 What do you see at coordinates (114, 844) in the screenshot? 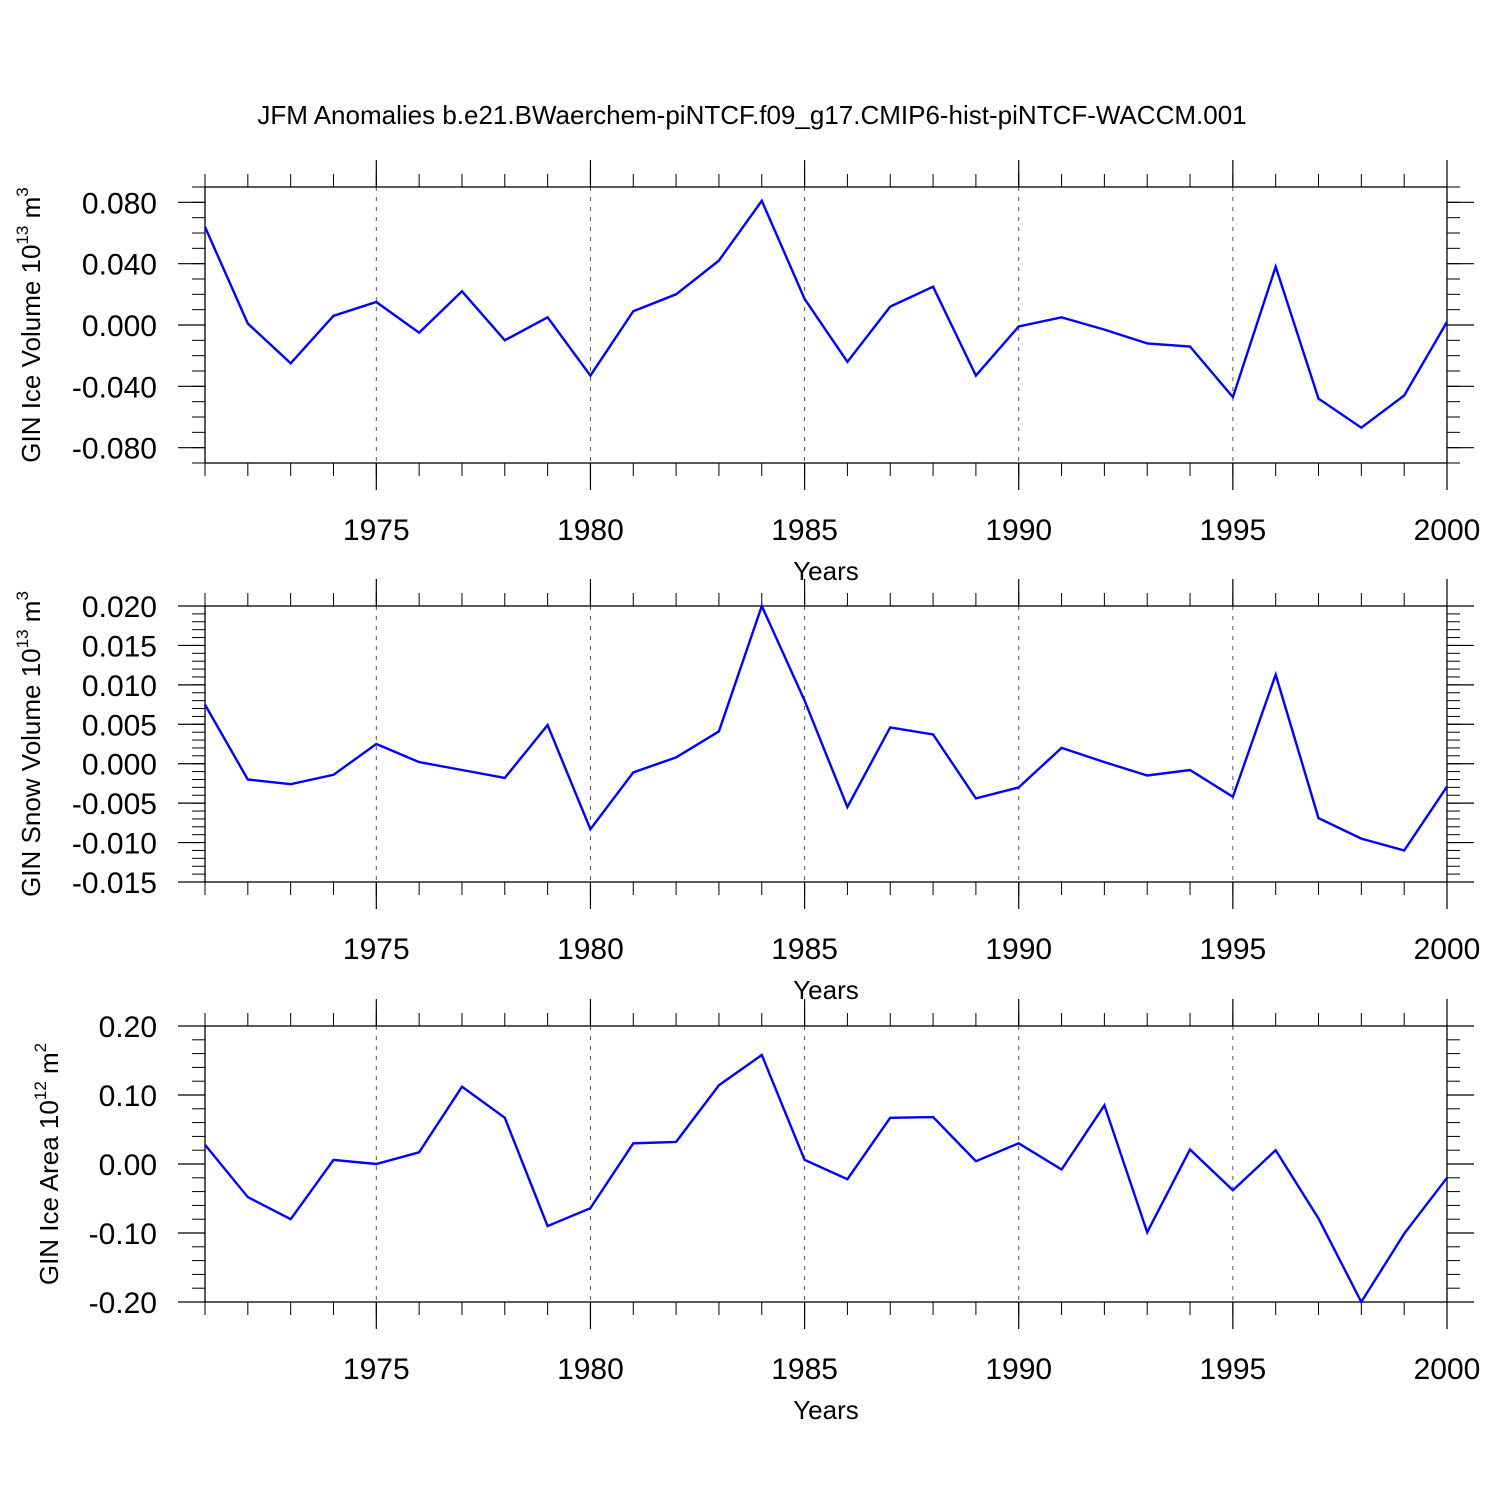
I see `y-tick-label: -0.010` at bounding box center [114, 844].